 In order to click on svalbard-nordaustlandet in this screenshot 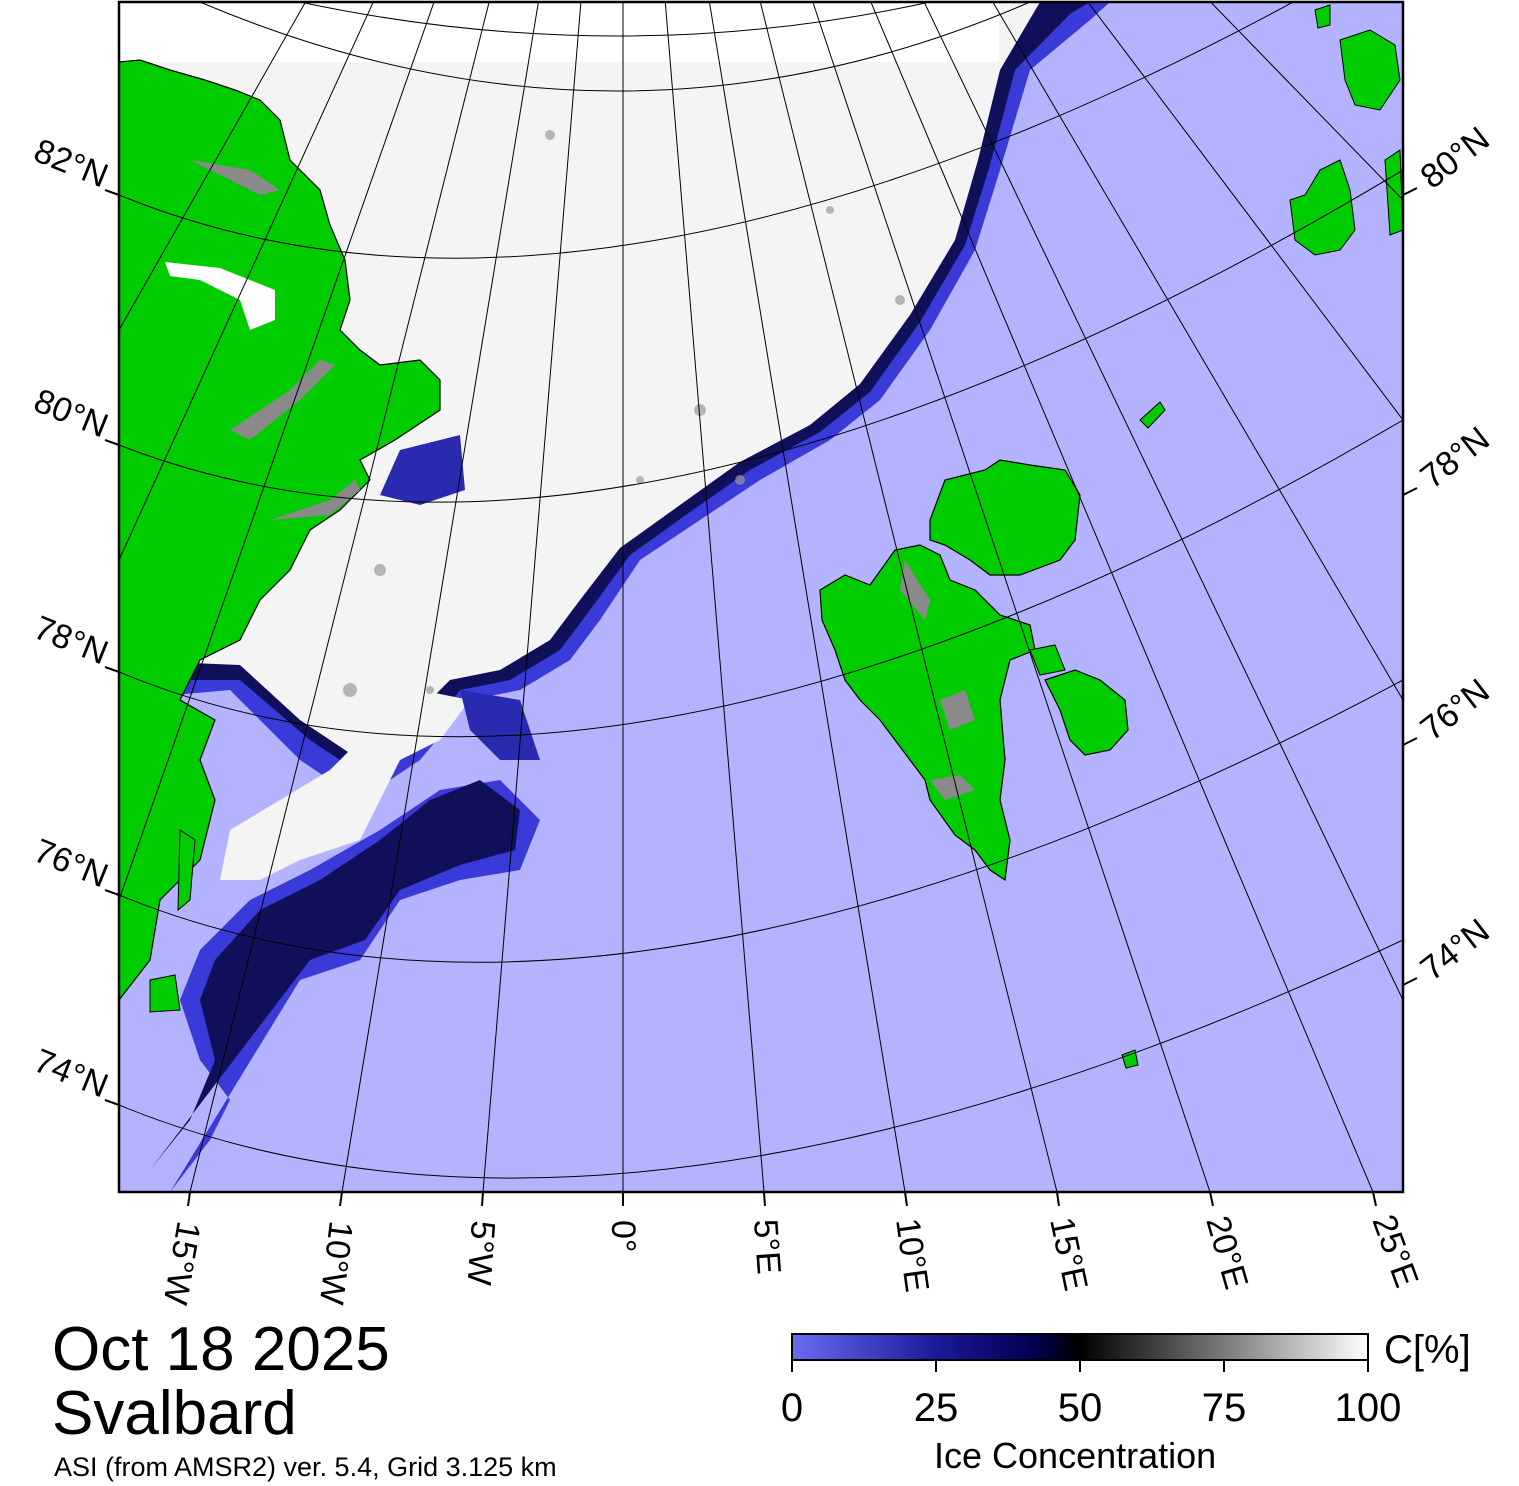, I will do `click(1005, 517)`.